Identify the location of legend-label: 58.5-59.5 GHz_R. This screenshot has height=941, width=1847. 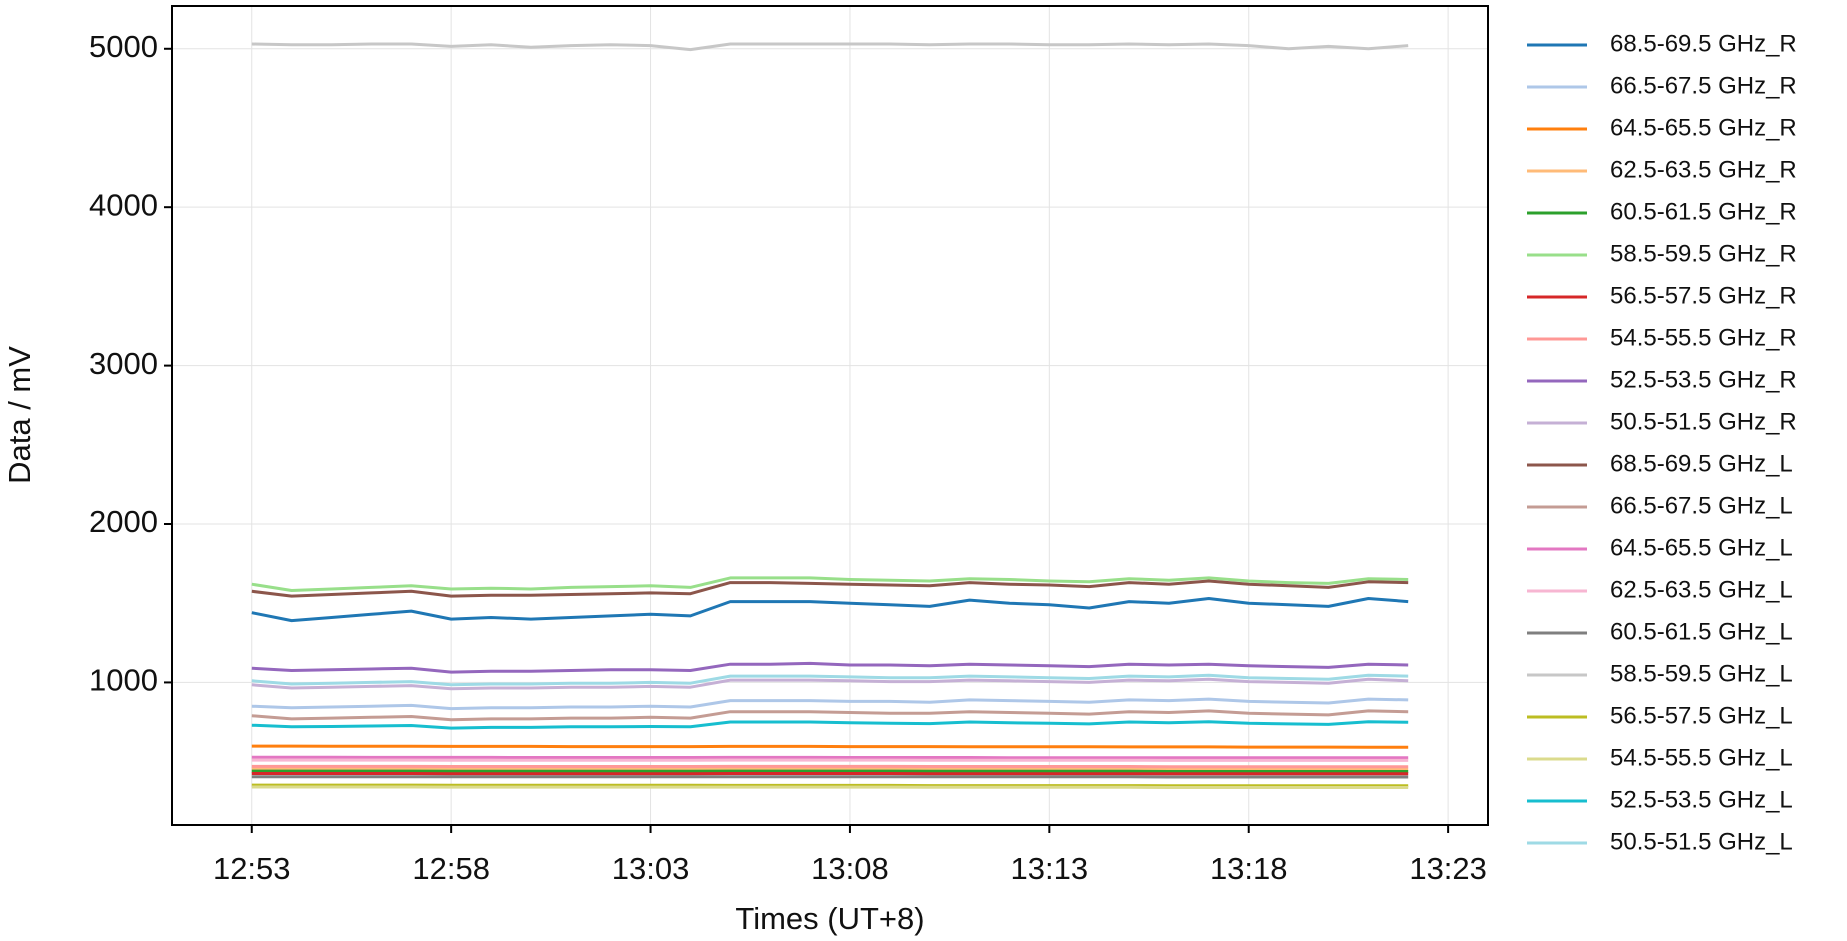
(1703, 253).